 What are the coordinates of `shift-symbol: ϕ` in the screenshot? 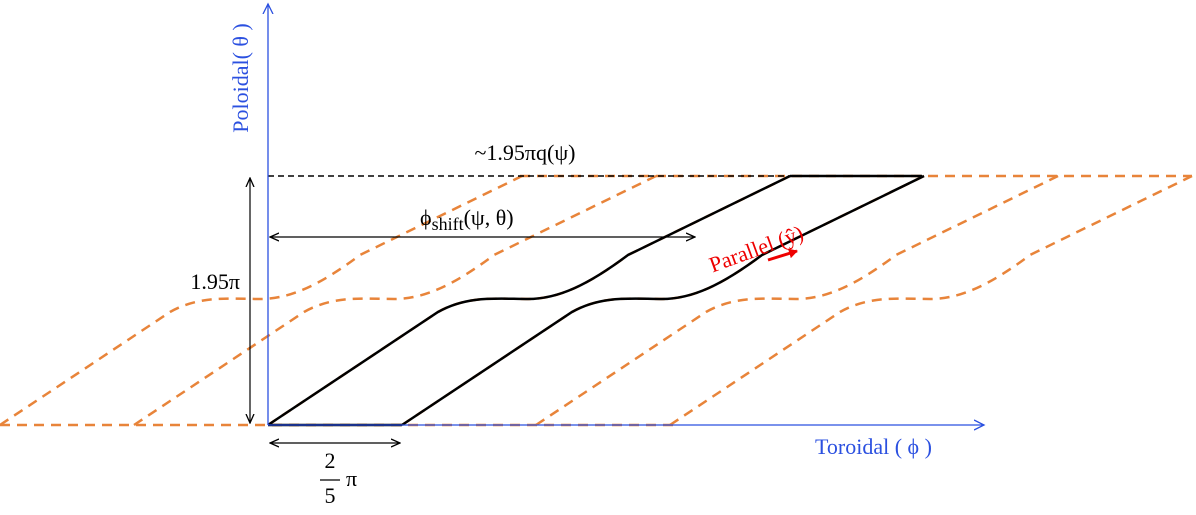 It's located at (426, 217).